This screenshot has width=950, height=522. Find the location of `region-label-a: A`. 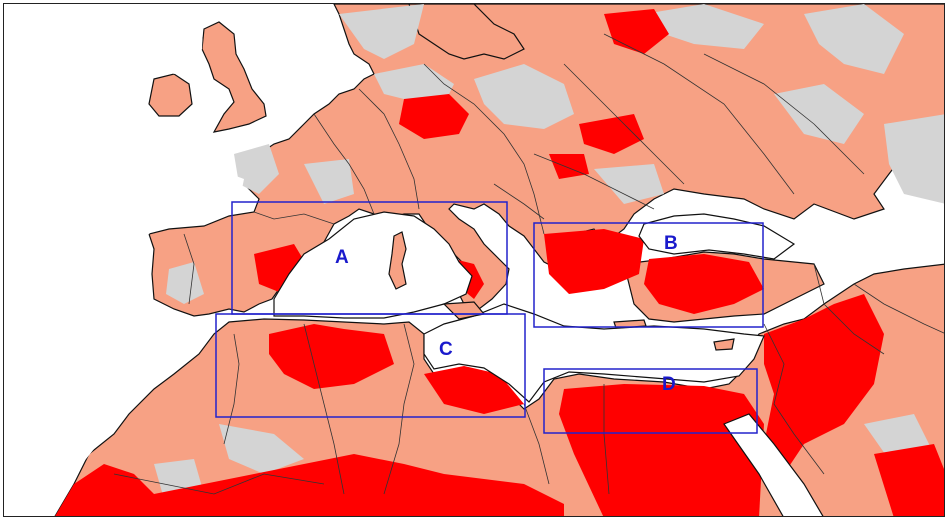

region-label-a: A is located at coordinates (342, 257).